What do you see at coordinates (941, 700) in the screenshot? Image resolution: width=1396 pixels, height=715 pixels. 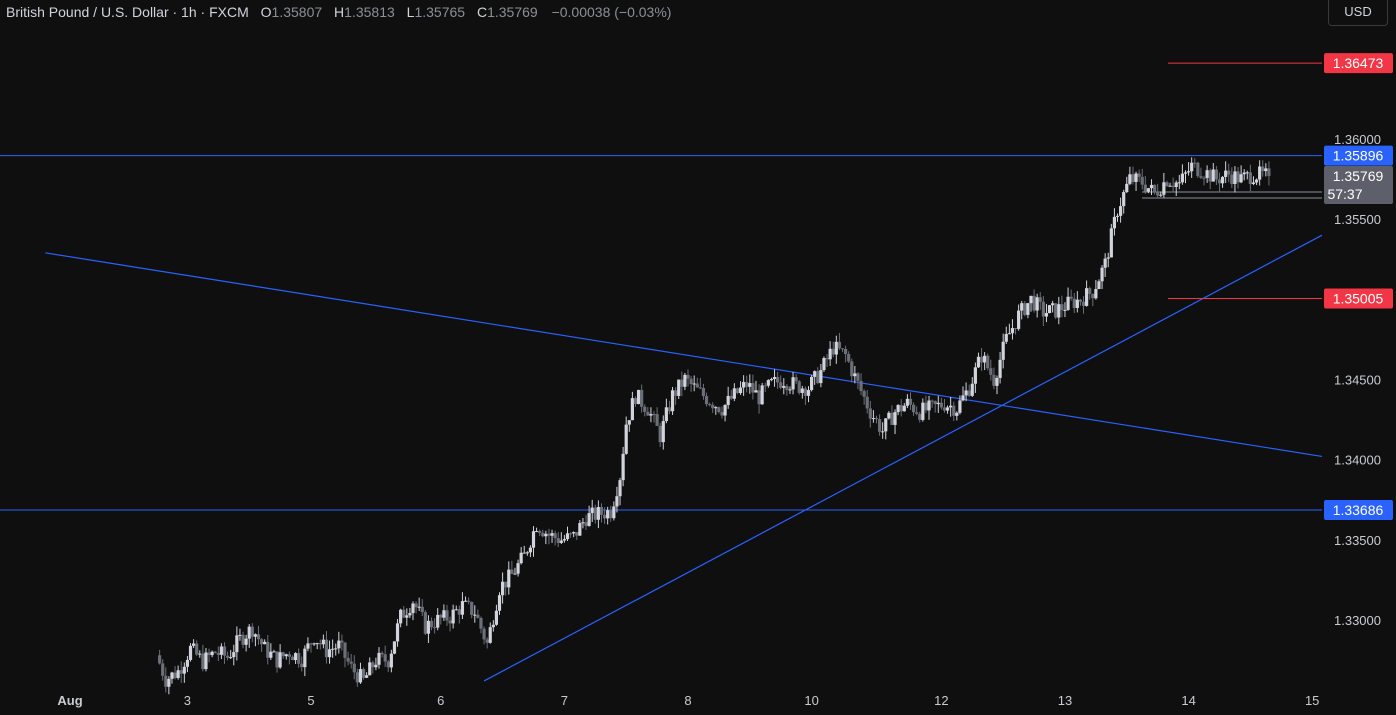 I see `x-tick-label: 12` at bounding box center [941, 700].